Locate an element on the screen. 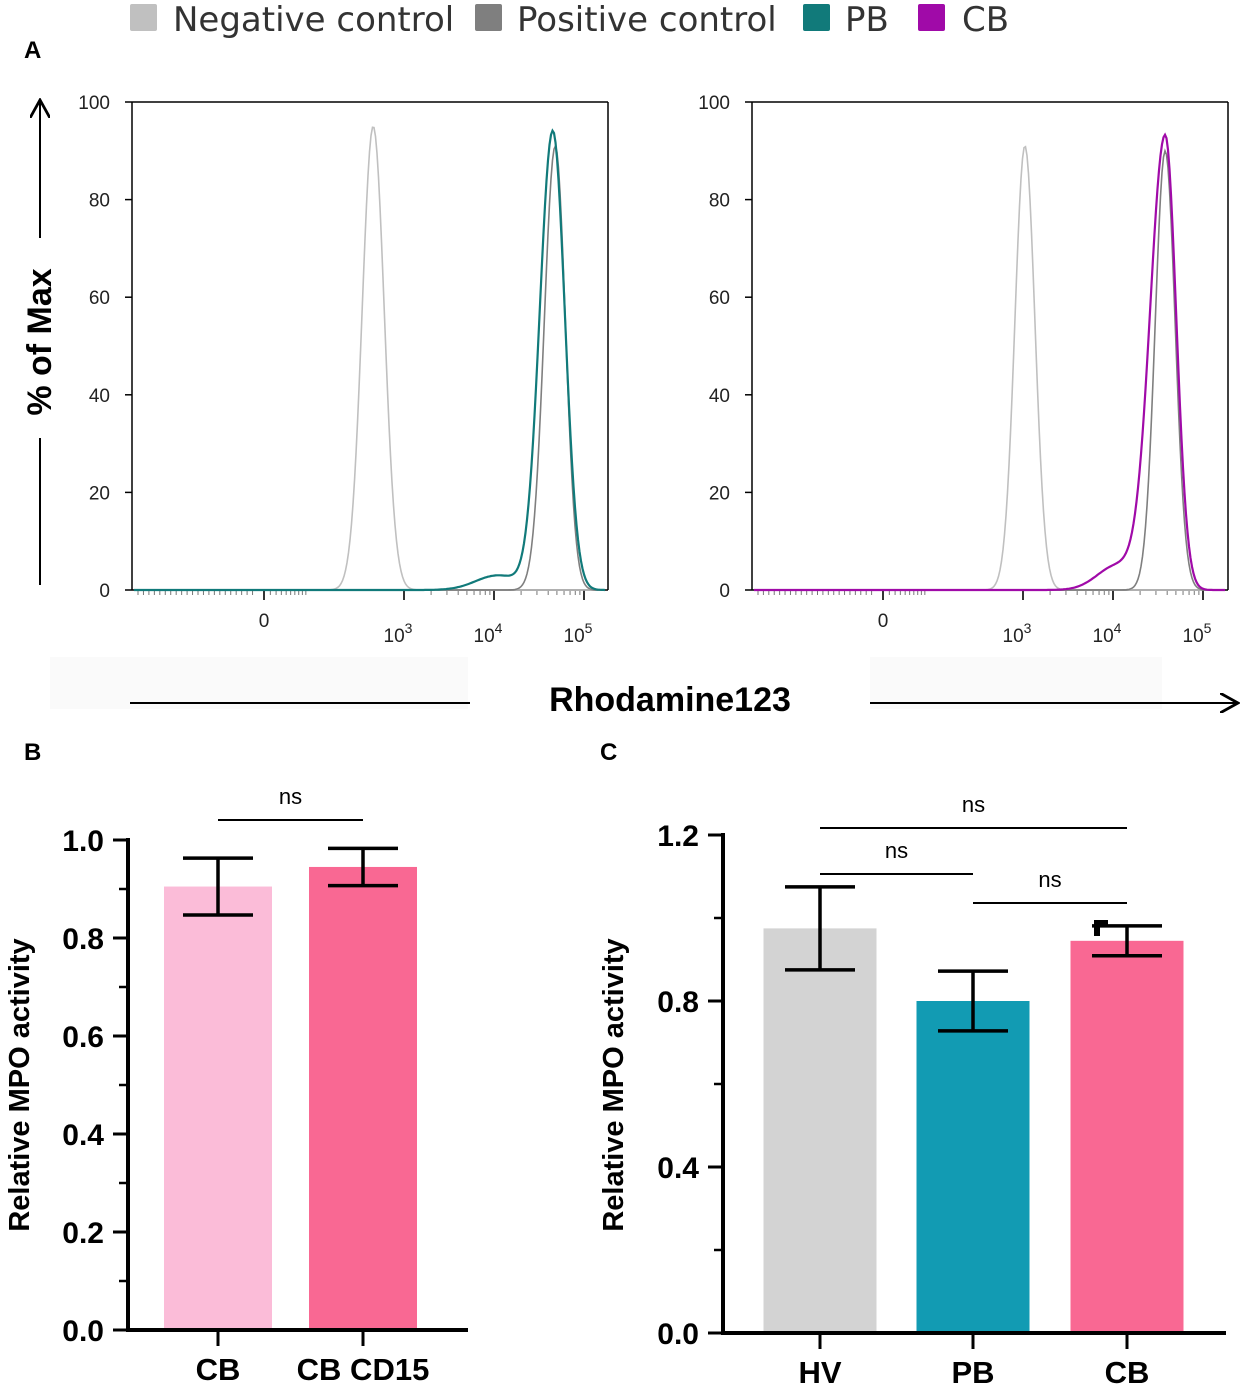 This screenshot has height=1398, width=1250. legend-label-positive-control: Positive control is located at coordinates (647, 20).